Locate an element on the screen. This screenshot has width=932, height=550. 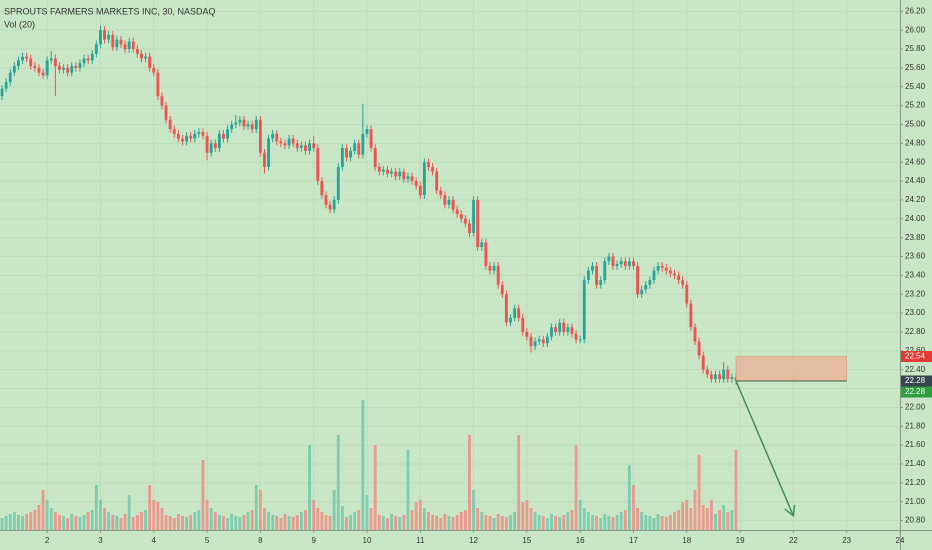
y-tick-label: 26.20 is located at coordinates (915, 10).